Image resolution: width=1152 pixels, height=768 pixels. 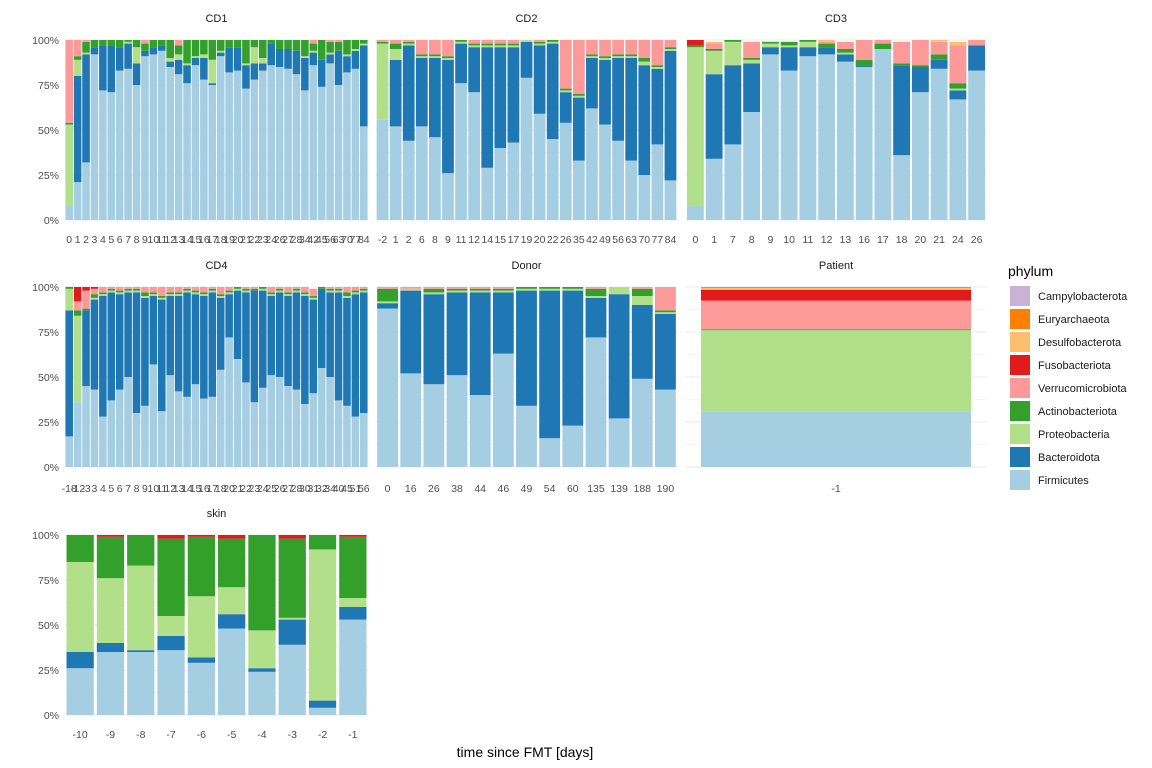 What do you see at coordinates (1080, 343) in the screenshot?
I see `legend-label: Desulfobacterota` at bounding box center [1080, 343].